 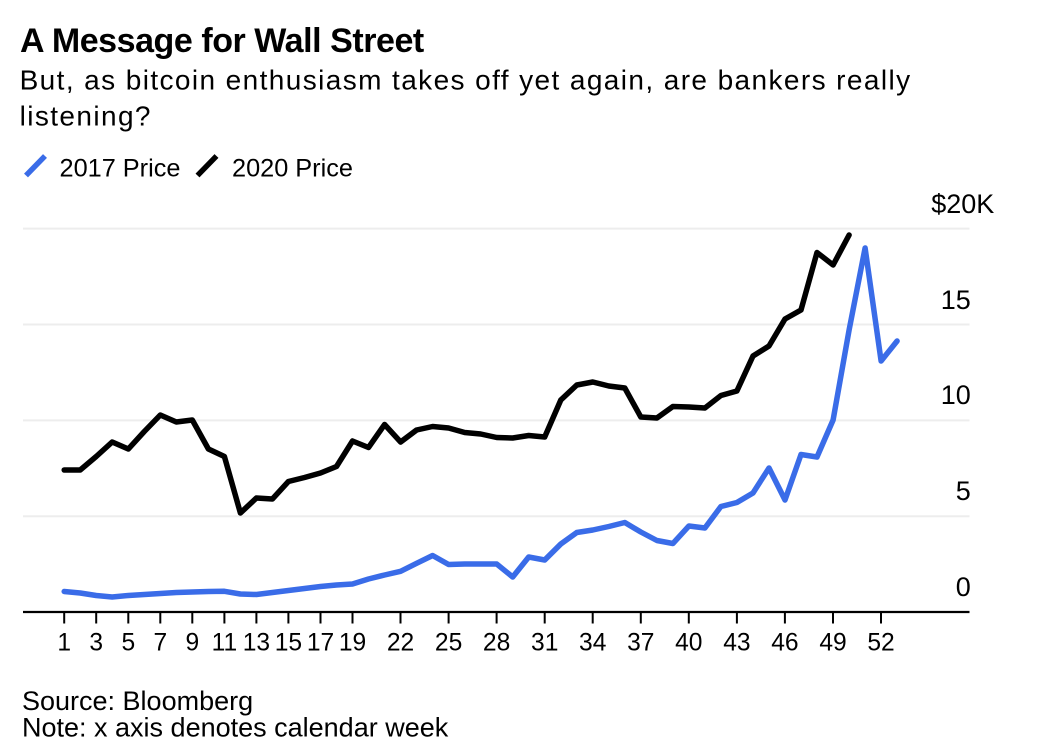 I want to click on svg-text: 17, so click(x=320, y=642).